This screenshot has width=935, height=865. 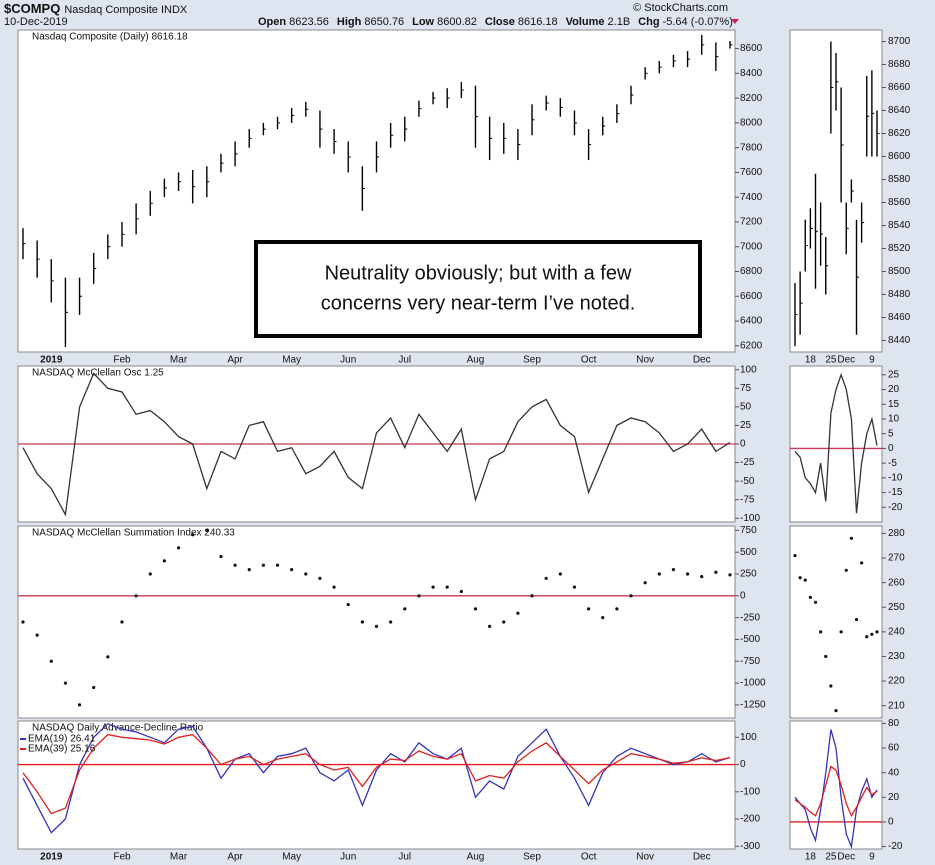 What do you see at coordinates (32, 8) in the screenshot?
I see `symbol: $COMPQ` at bounding box center [32, 8].